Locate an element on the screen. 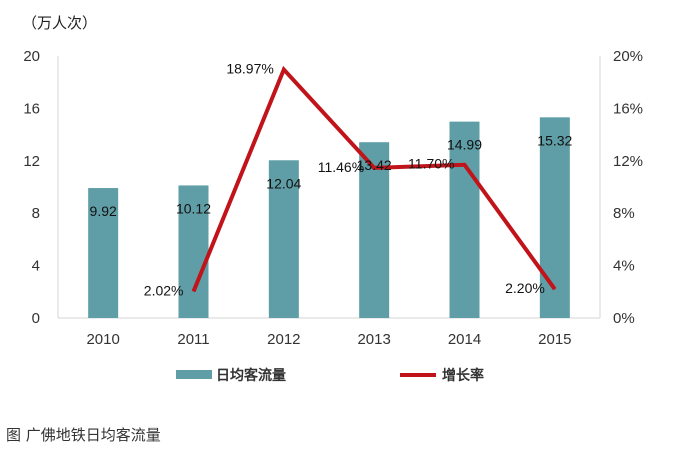 The width and height of the screenshot is (679, 462). bar-data-label: 12.04 is located at coordinates (283, 183).